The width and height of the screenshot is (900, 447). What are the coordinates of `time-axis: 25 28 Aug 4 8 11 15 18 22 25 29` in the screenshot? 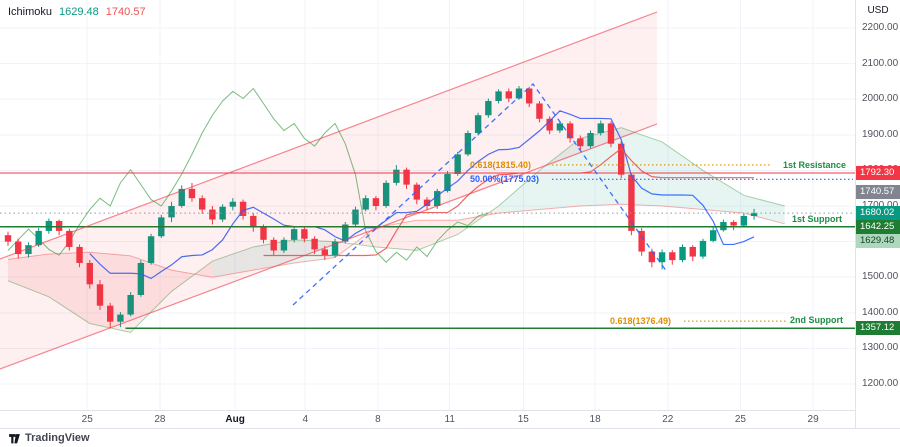 It's located at (427, 419).